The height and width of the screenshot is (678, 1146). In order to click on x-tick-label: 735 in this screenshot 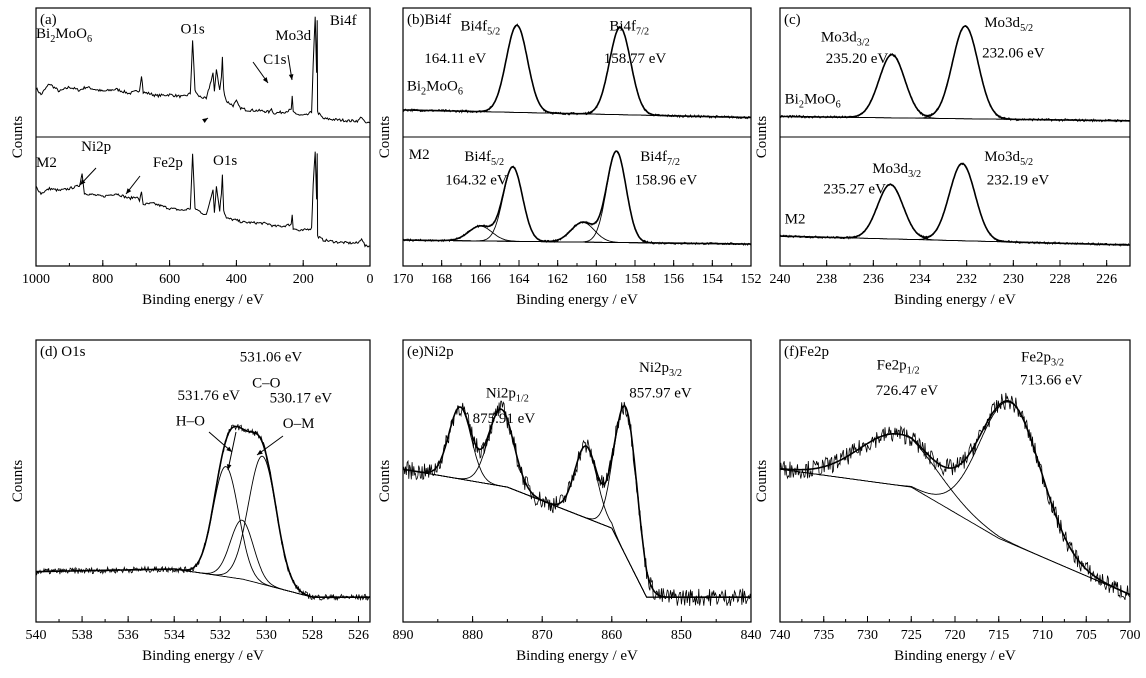, I will do `click(823, 635)`.